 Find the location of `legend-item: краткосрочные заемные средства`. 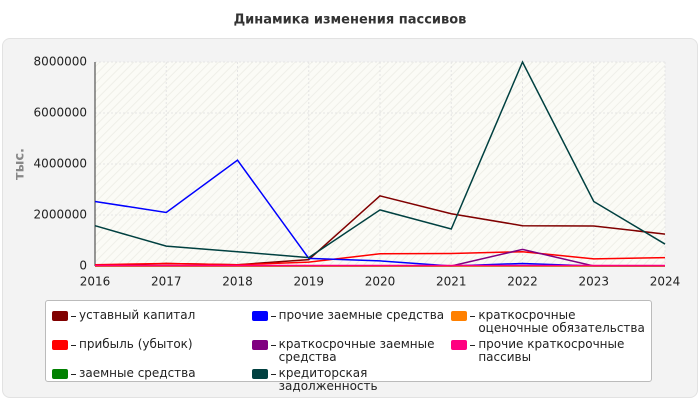

legend-item: краткосрочные заемные средства is located at coordinates (348, 350).